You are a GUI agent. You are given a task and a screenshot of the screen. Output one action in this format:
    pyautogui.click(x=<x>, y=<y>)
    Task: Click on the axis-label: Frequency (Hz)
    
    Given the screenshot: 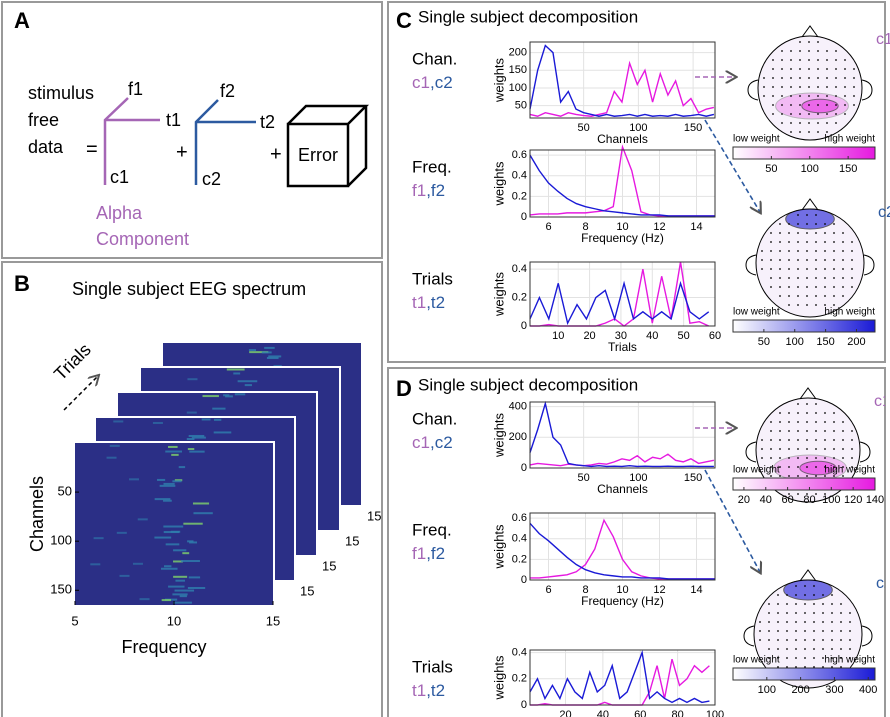 What is the action you would take?
    pyautogui.click(x=622, y=238)
    